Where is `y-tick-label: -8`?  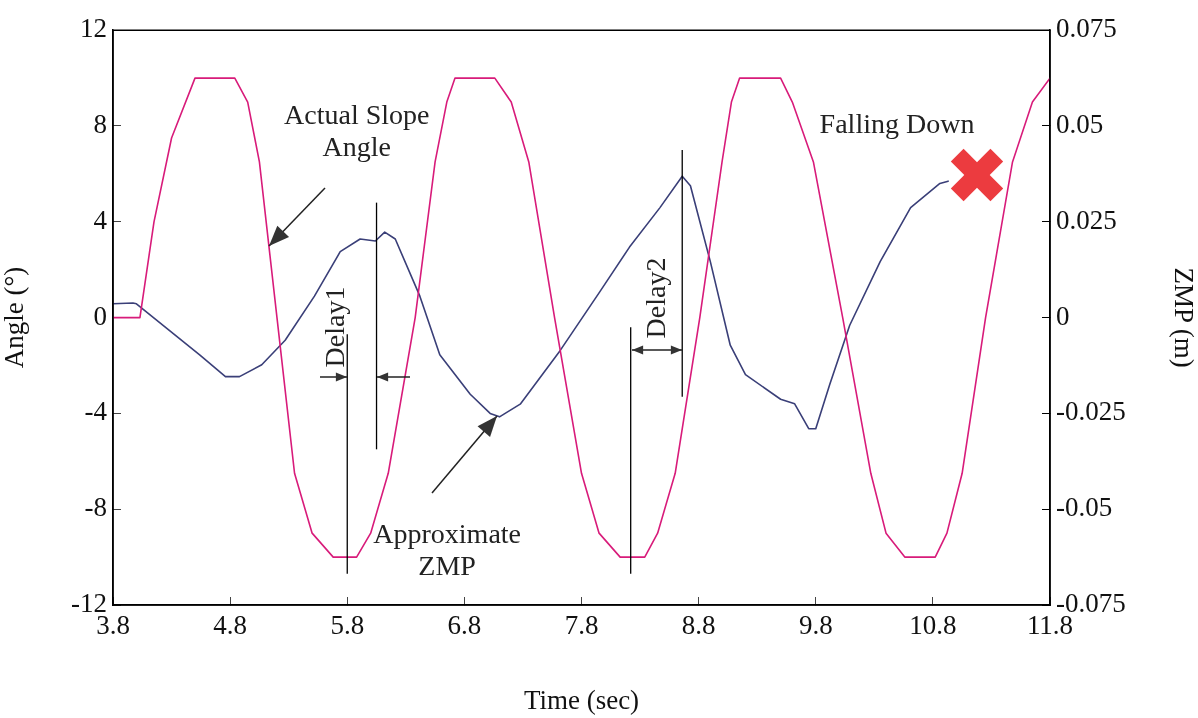
y-tick-label: -8 is located at coordinates (95, 507).